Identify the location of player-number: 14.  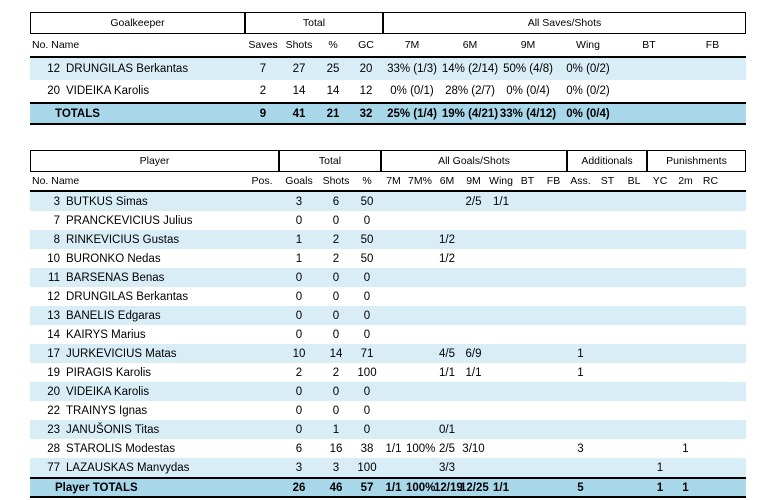
(53, 334).